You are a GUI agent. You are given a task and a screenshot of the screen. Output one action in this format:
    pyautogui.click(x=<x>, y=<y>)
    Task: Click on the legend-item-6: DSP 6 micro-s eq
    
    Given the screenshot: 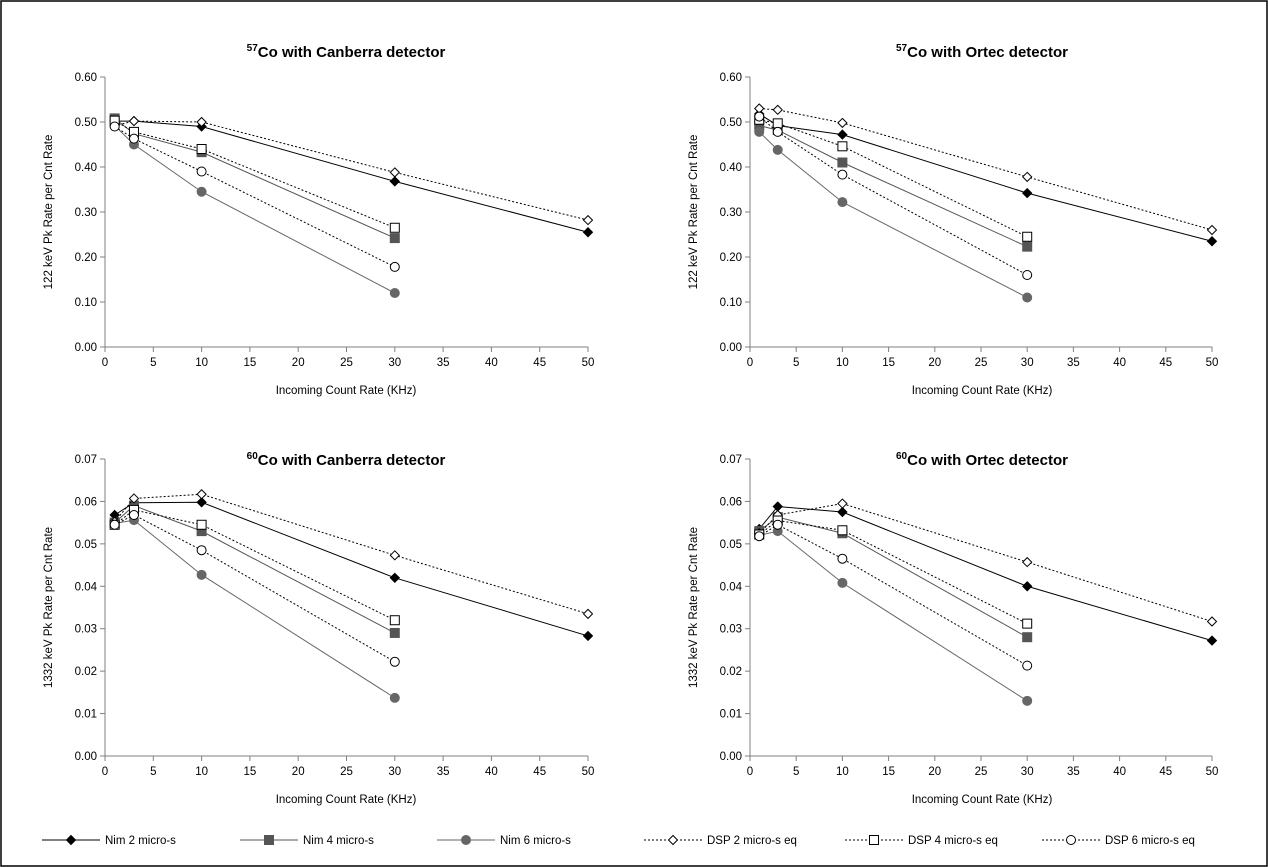 What is the action you would take?
    pyautogui.click(x=1118, y=841)
    